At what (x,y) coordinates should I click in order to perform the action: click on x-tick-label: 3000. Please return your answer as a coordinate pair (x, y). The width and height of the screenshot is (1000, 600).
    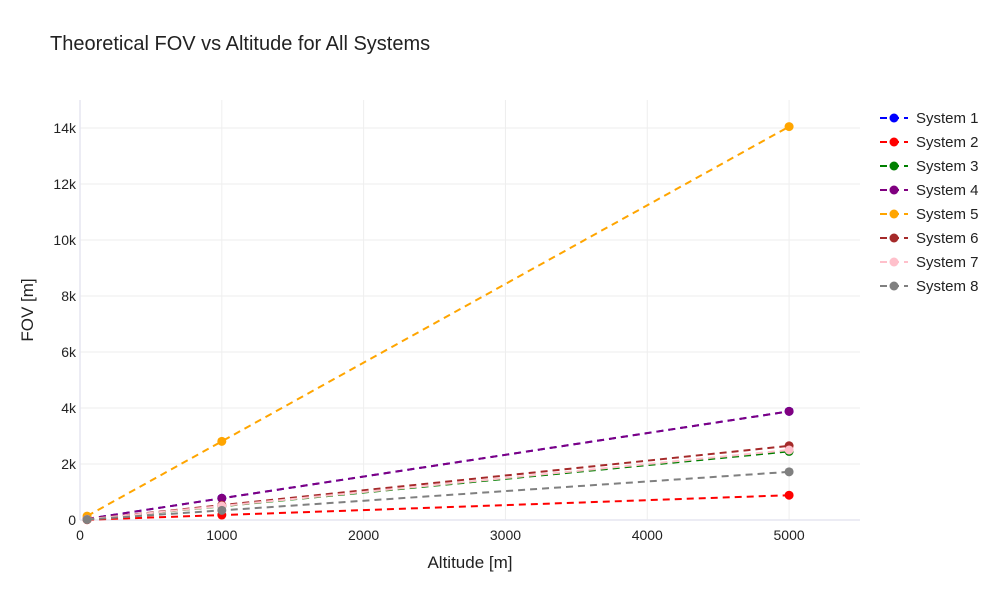
    Looking at the image, I should click on (505, 535).